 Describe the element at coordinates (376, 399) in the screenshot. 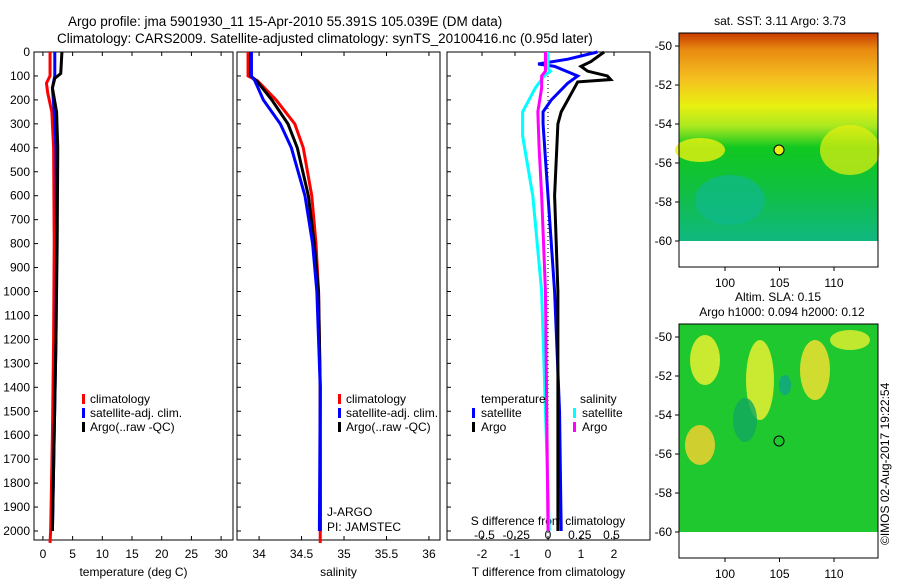

I see `legend-item: climatology` at that location.